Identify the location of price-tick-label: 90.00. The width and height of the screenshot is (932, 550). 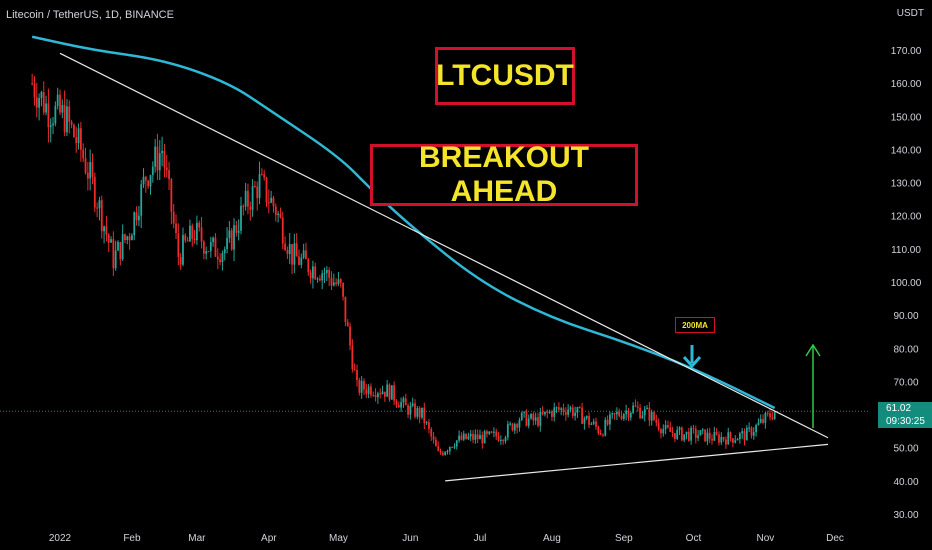
(905, 316).